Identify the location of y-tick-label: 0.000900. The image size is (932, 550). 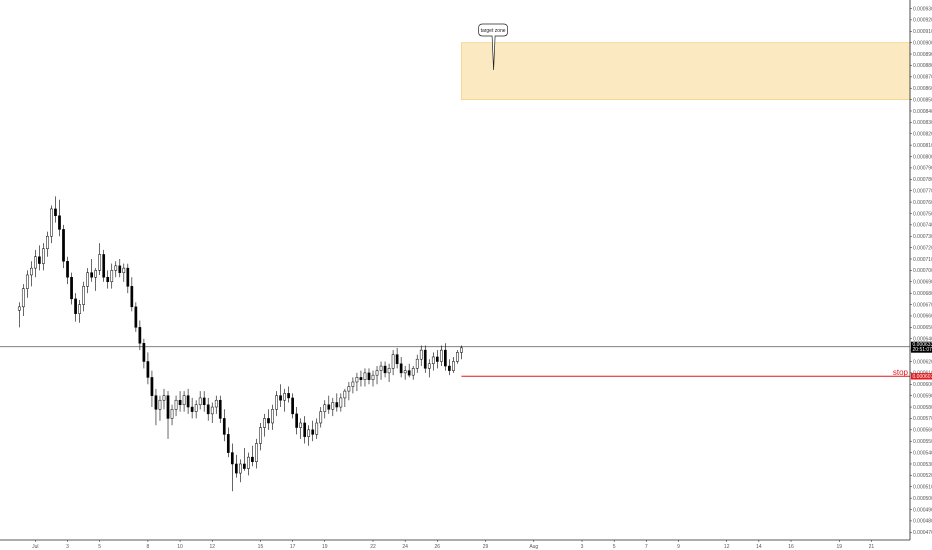
(922, 43).